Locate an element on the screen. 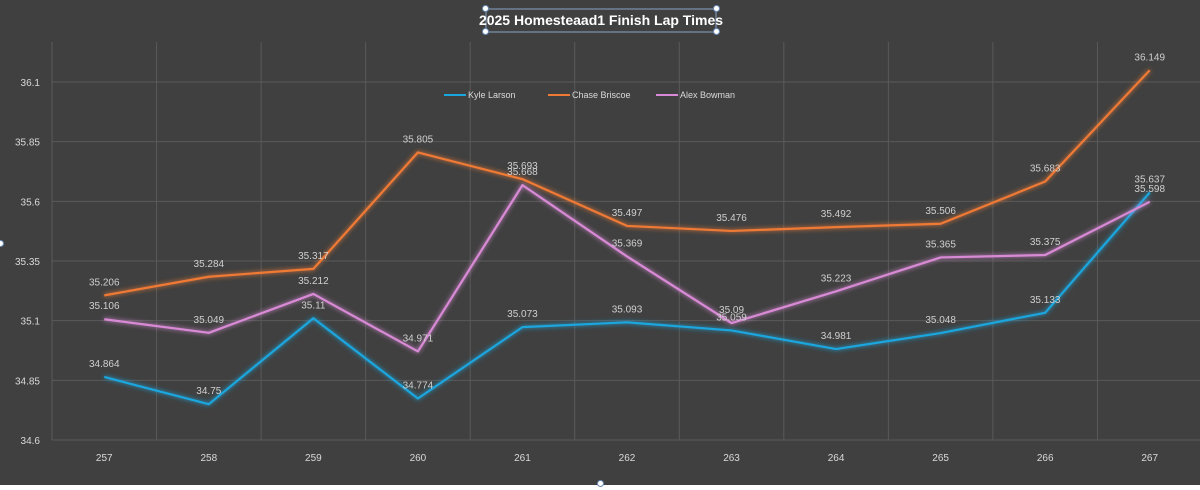 This screenshot has width=1200, height=490. x-axis: 257 258 259 260 261 262 263 264 265 266 267 is located at coordinates (627, 458).